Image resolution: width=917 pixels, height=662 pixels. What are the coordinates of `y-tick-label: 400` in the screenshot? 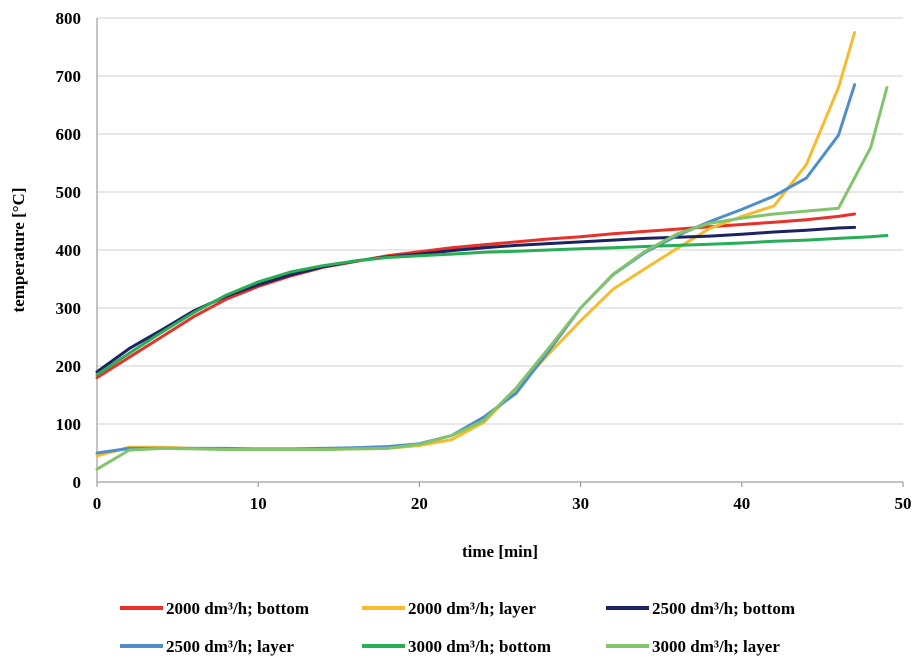 It's located at (69, 250).